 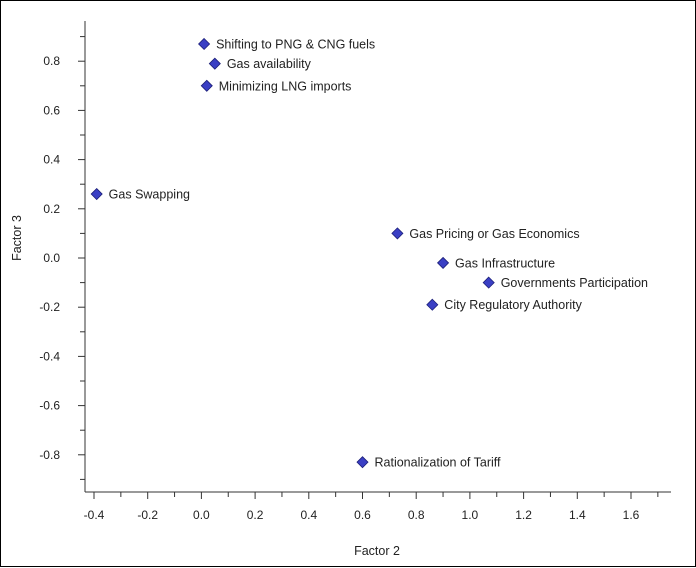 What do you see at coordinates (631, 515) in the screenshot?
I see `x-tick-label: 1.6` at bounding box center [631, 515].